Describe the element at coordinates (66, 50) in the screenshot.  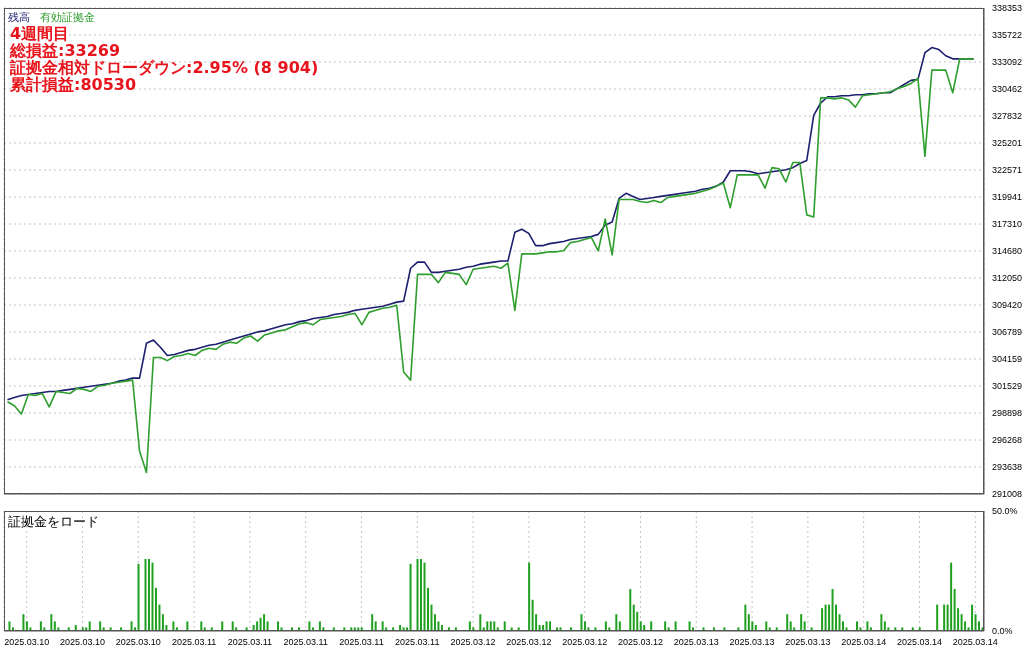
I see `annotation: 総損益:33269` at that location.